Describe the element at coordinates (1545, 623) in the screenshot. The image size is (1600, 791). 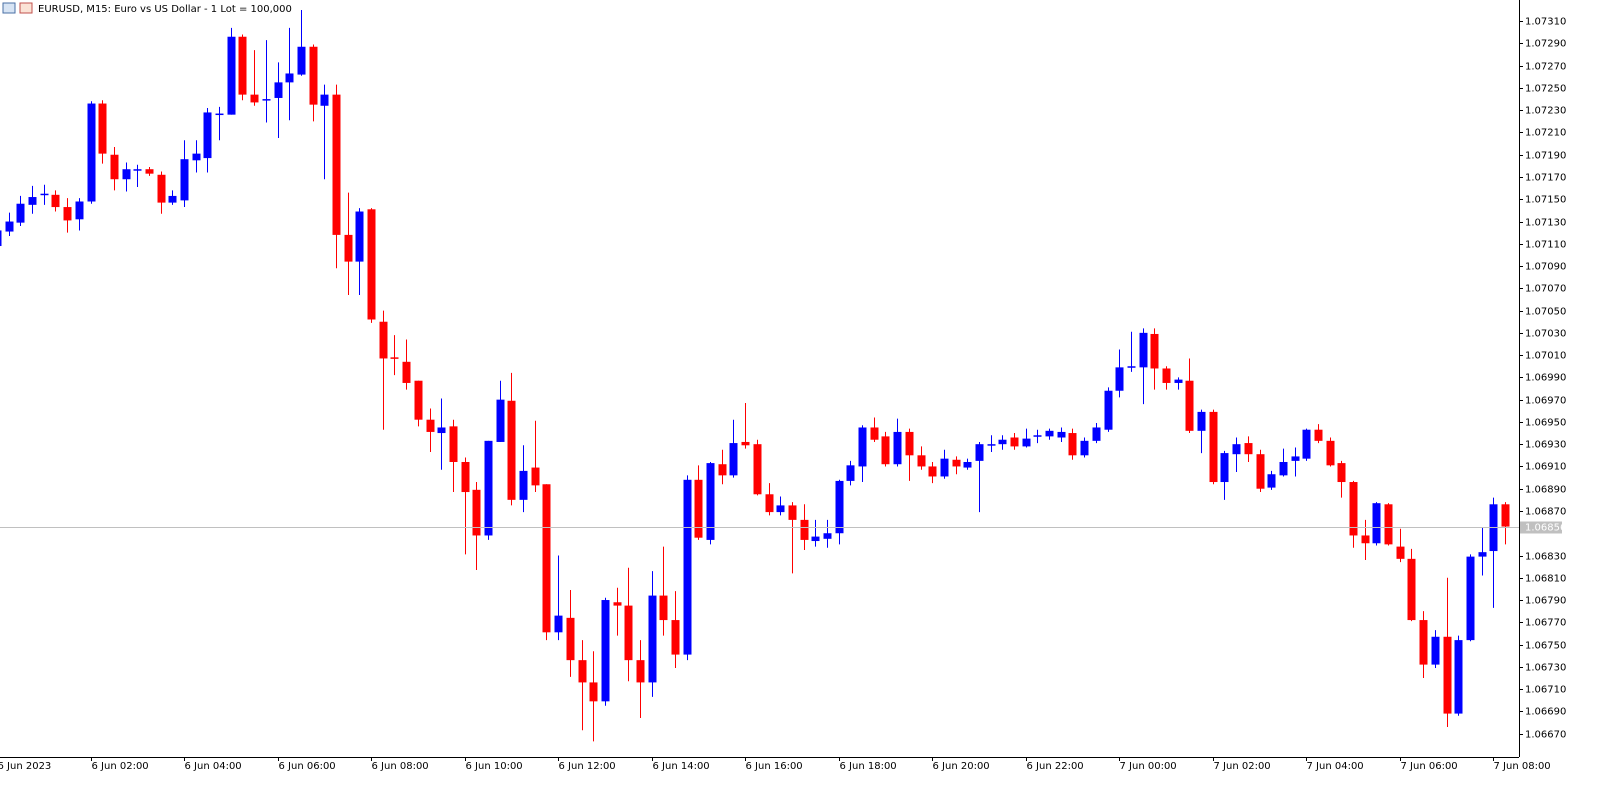
I see `y-tick-label: 1.06770` at that location.